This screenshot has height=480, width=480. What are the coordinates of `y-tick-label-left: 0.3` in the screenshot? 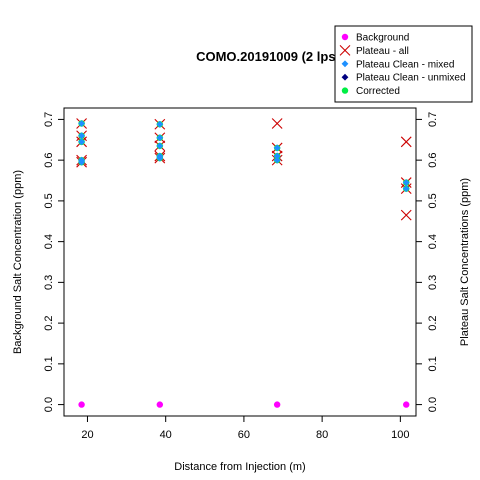 It's located at (49, 282).